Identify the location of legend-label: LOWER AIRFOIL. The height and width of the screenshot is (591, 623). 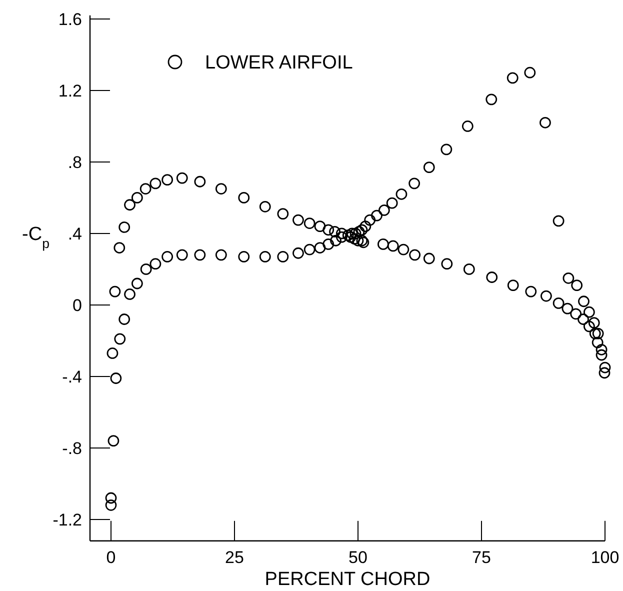
(279, 63).